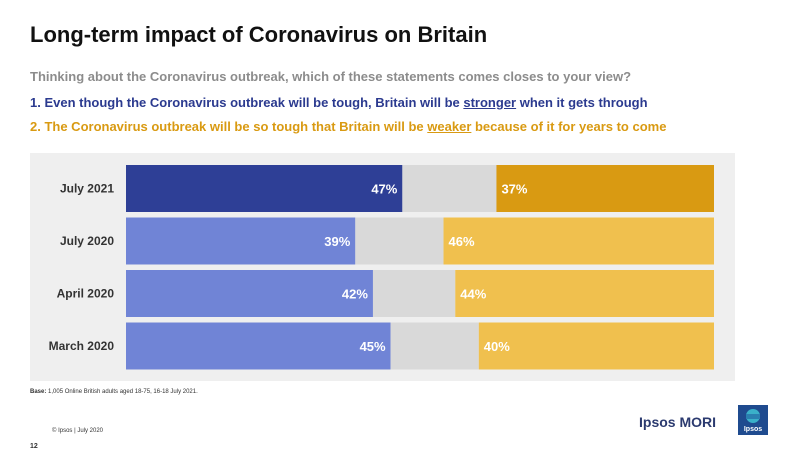  Describe the element at coordinates (497, 346) in the screenshot. I see `data-label-weaker: 40%` at that location.